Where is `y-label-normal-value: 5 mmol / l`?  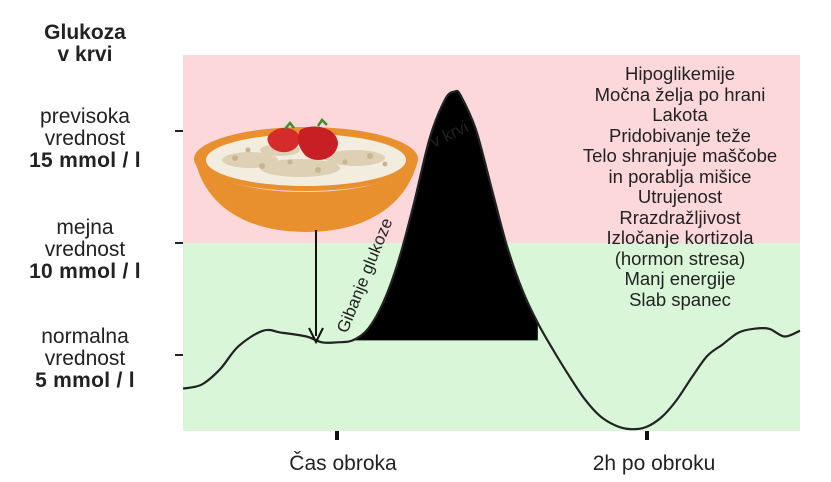
y-label-normal-value: 5 mmol / l is located at coordinates (85, 380).